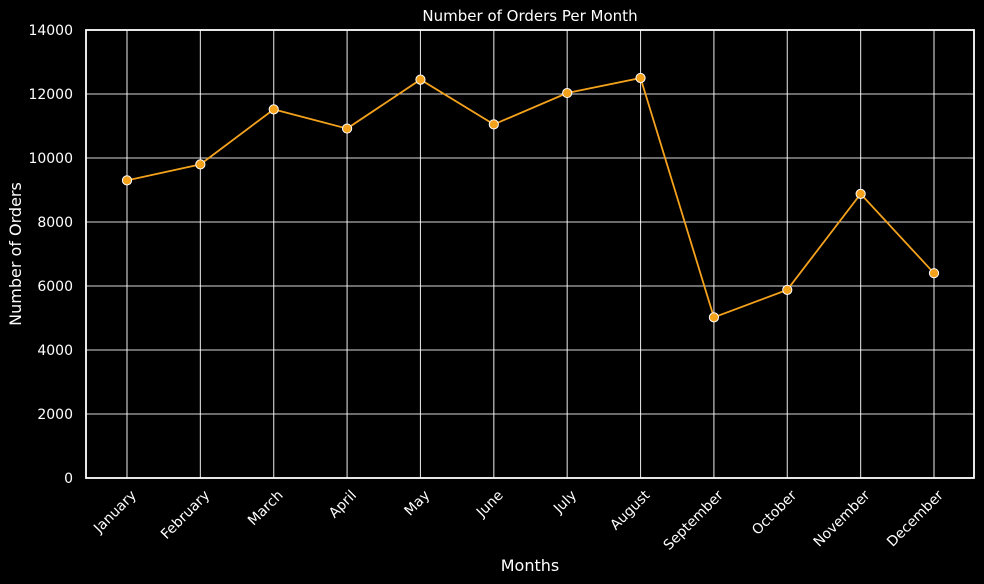 The image size is (984, 584). Describe the element at coordinates (55, 223) in the screenshot. I see `y-tick-label: 8000` at that location.